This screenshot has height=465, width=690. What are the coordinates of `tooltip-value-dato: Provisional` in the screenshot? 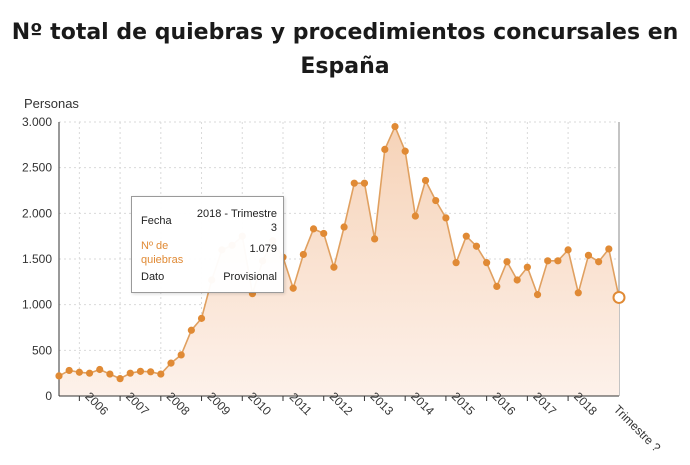 It's located at (250, 277).